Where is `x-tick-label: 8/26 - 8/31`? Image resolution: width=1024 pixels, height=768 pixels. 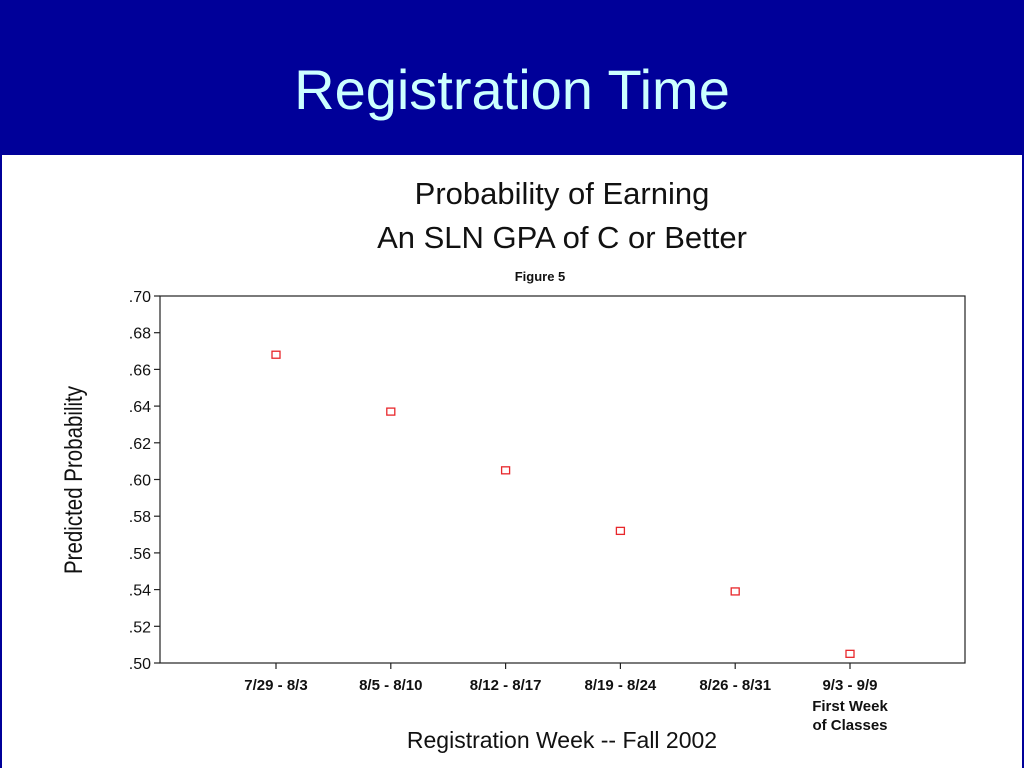 x-tick-label: 8/26 - 8/31 is located at coordinates (735, 685).